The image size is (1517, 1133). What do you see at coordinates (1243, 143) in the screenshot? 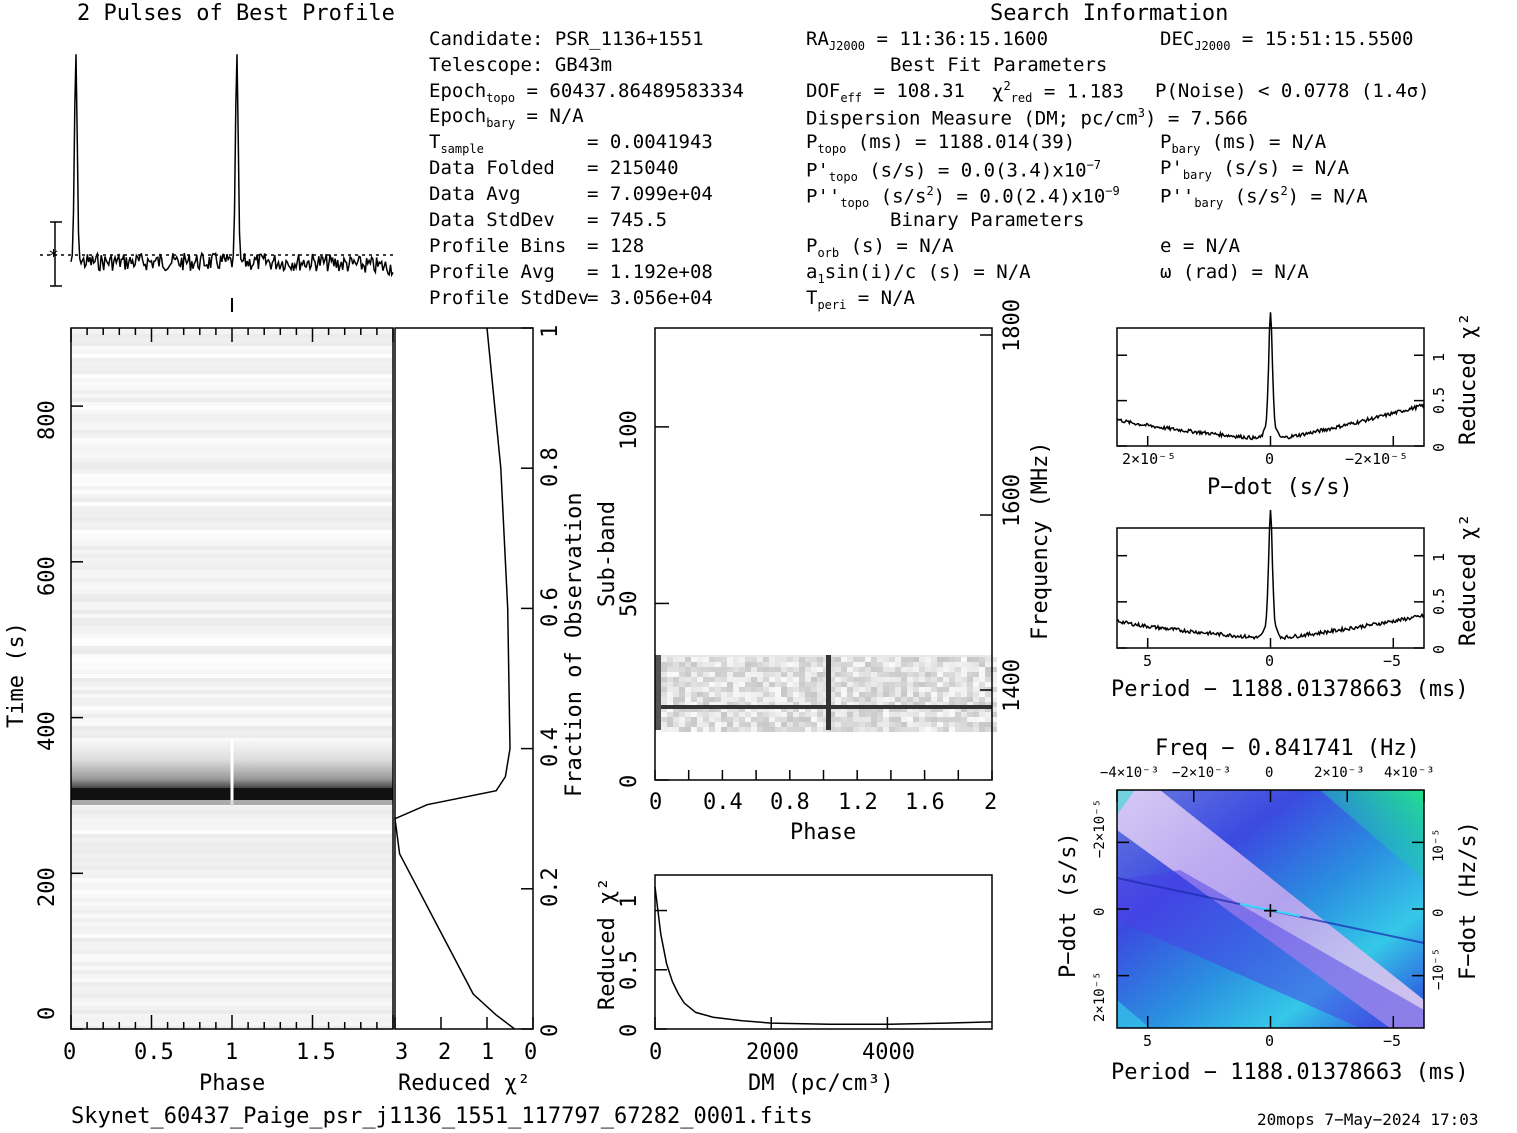
I see `pbary-line: Pbary (ms) = N/A` at bounding box center [1243, 143].